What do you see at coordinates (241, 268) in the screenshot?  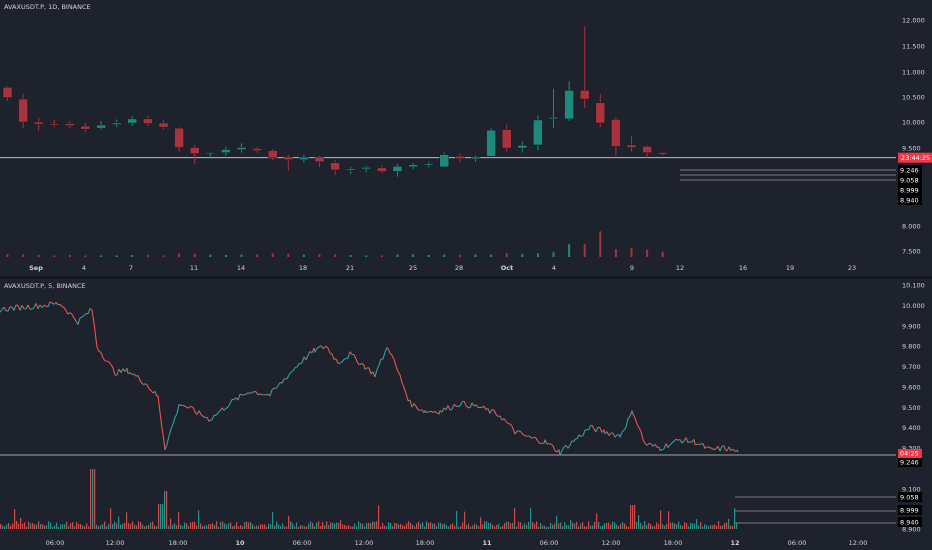 I see `x-axis-tick-label: 14` at bounding box center [241, 268].